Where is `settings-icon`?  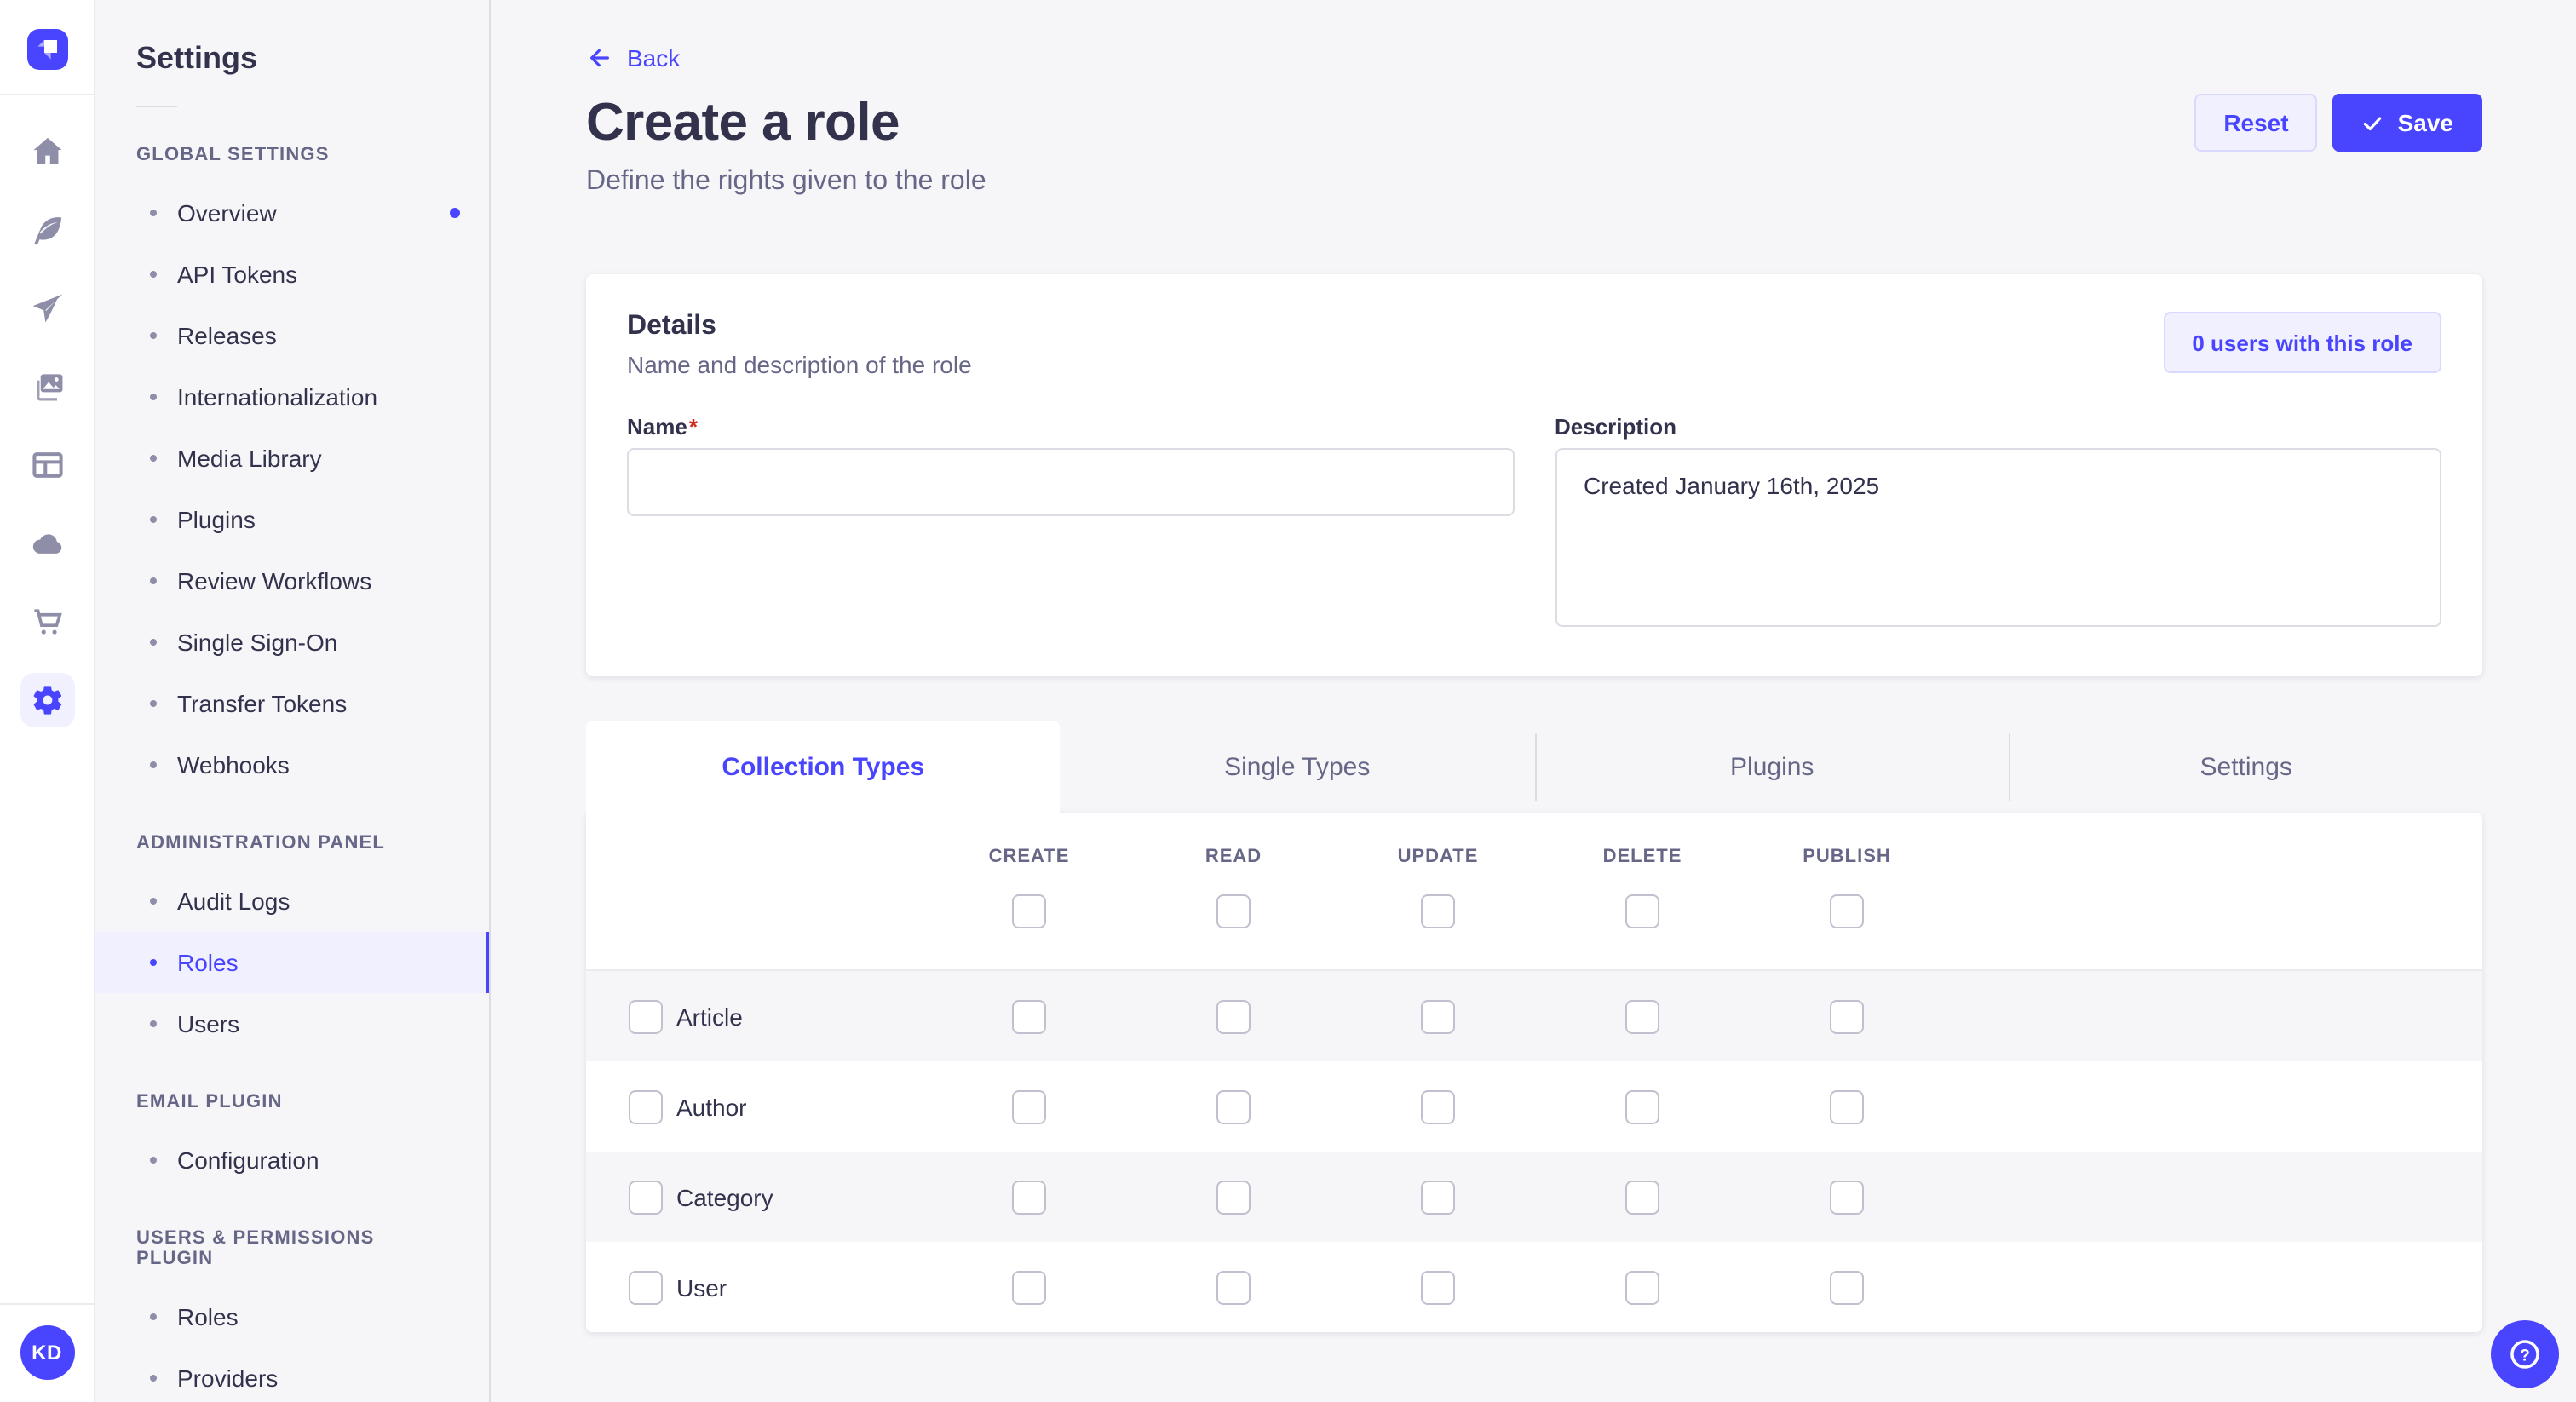
settings-icon is located at coordinates (47, 700).